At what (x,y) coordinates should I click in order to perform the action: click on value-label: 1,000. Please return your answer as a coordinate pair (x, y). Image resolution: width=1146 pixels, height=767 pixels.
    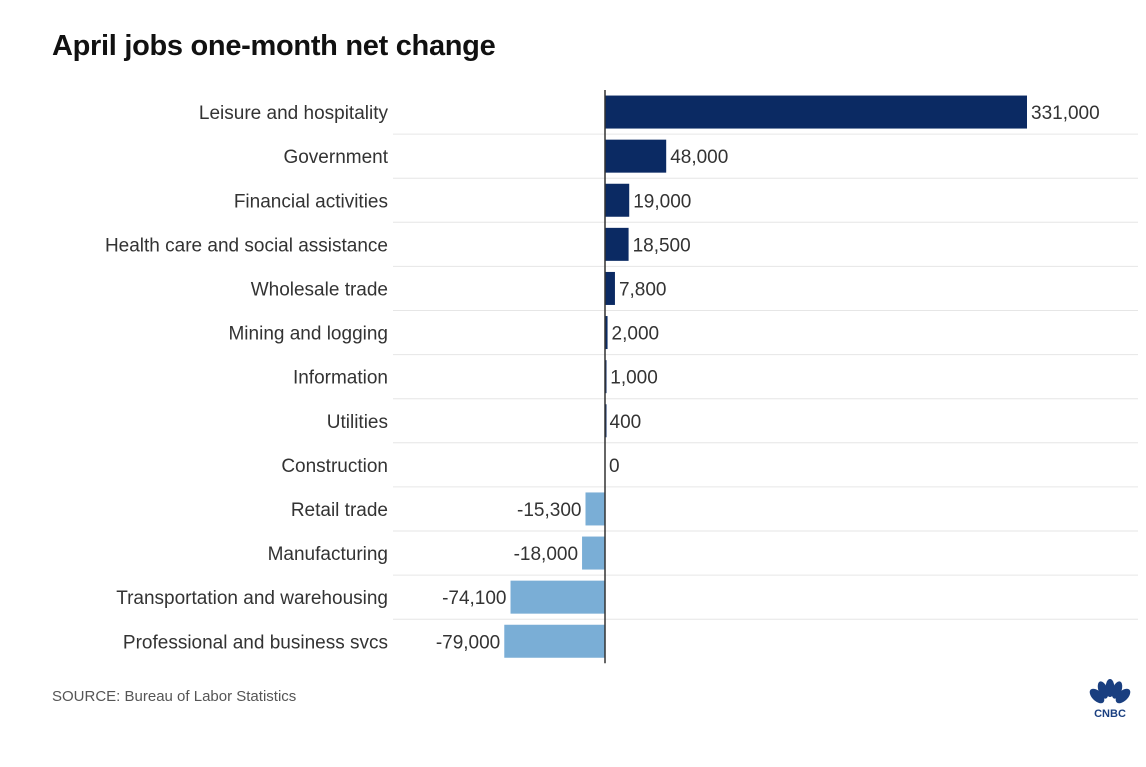
    Looking at the image, I should click on (634, 378).